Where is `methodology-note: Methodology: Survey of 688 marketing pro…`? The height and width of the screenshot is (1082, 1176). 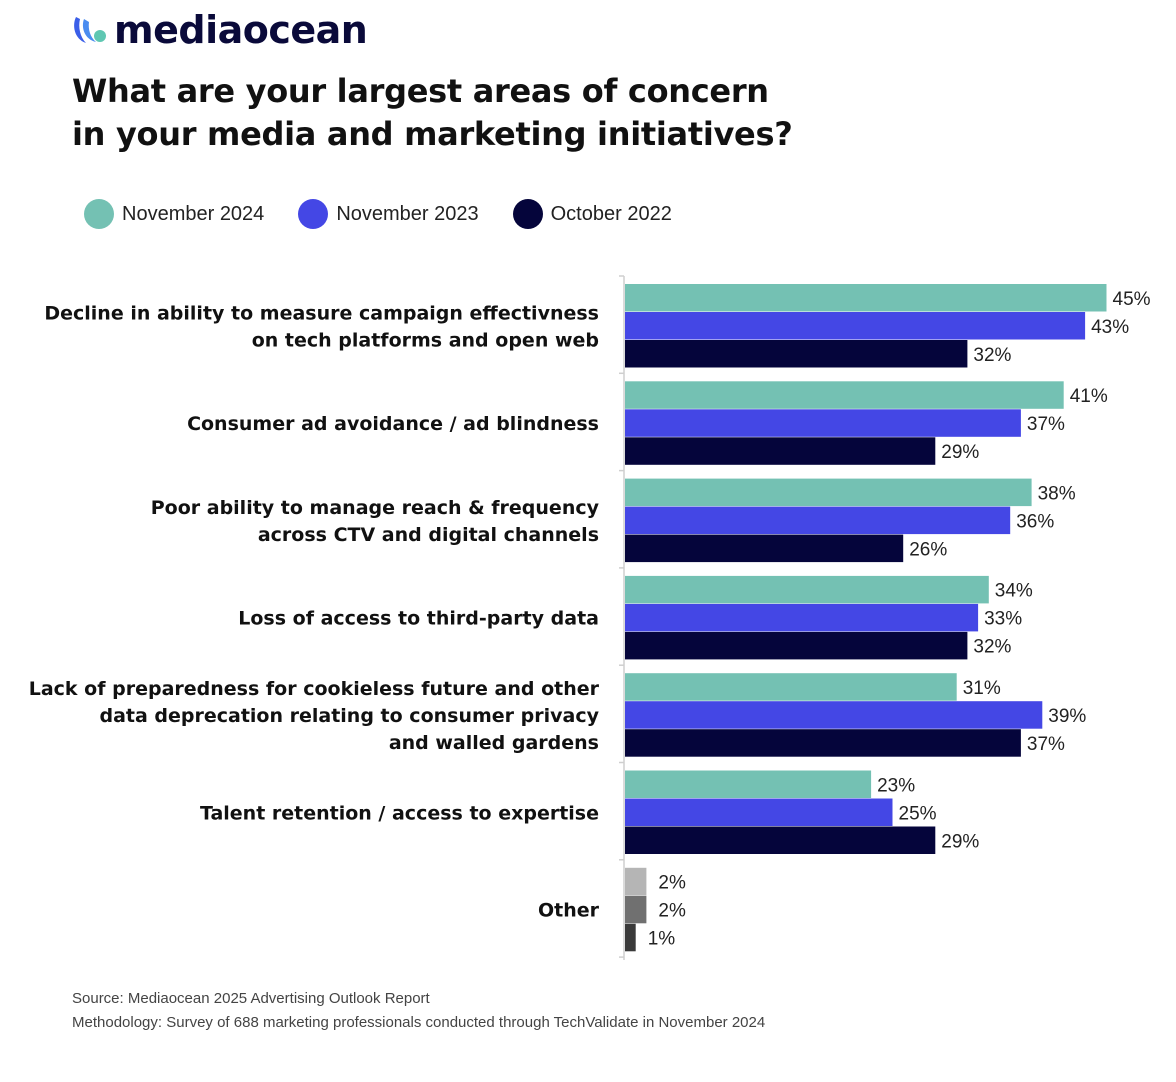 methodology-note: Methodology: Survey of 688 marketing pro… is located at coordinates (419, 1022).